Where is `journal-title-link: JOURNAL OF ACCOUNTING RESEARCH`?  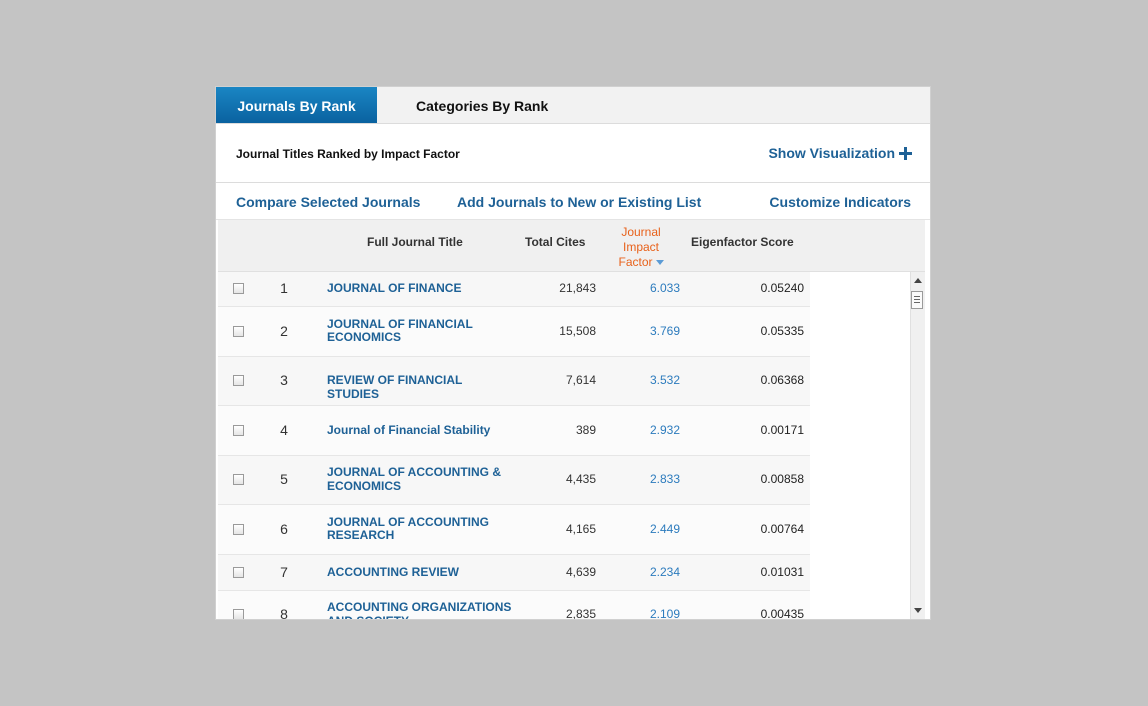 journal-title-link: JOURNAL OF ACCOUNTING RESEARCH is located at coordinates (422, 528).